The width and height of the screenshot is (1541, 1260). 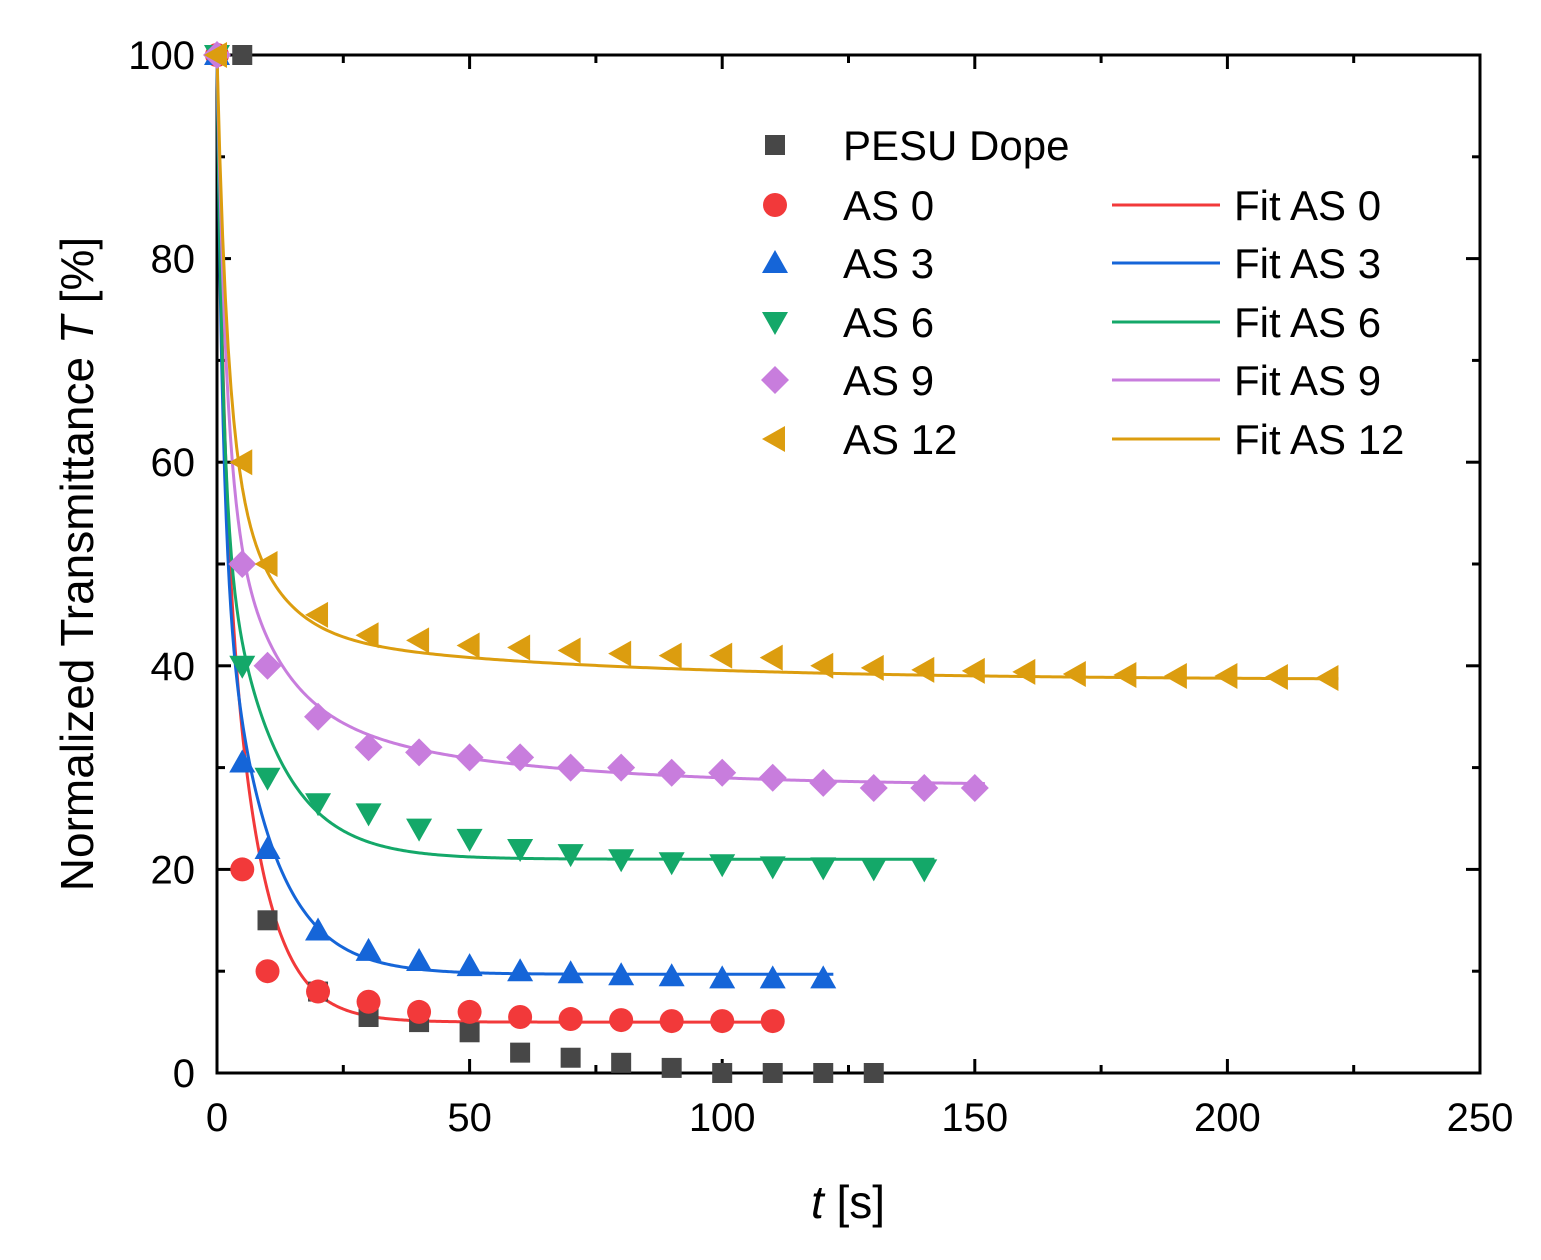 What do you see at coordinates (217, 1118) in the screenshot?
I see `x-tick-label: 0` at bounding box center [217, 1118].